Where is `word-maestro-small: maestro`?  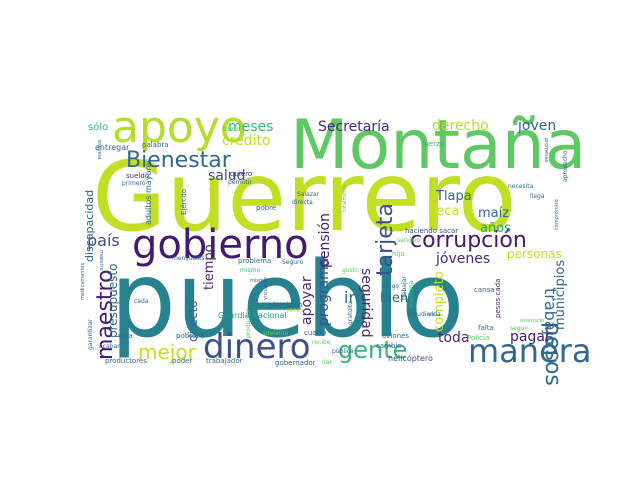
word-maestro-small: maestro is located at coordinates (101, 260).